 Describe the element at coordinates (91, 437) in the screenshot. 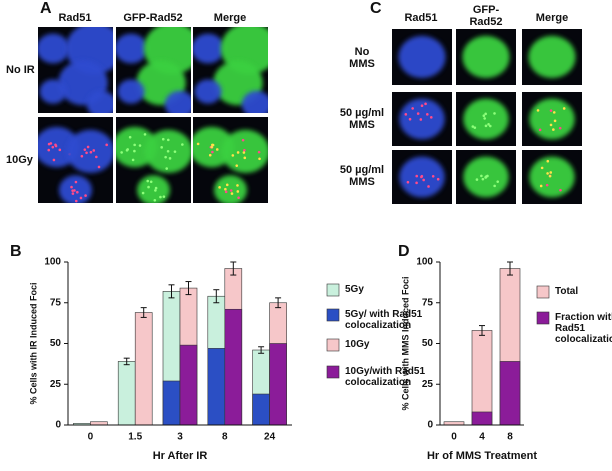

I see `x-tick-label: 0` at that location.